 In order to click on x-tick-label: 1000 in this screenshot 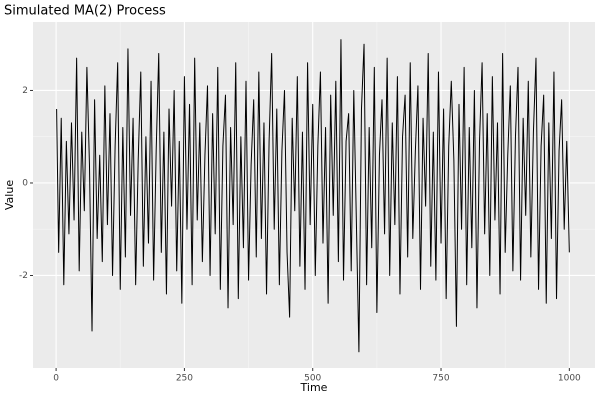, I will do `click(569, 379)`.